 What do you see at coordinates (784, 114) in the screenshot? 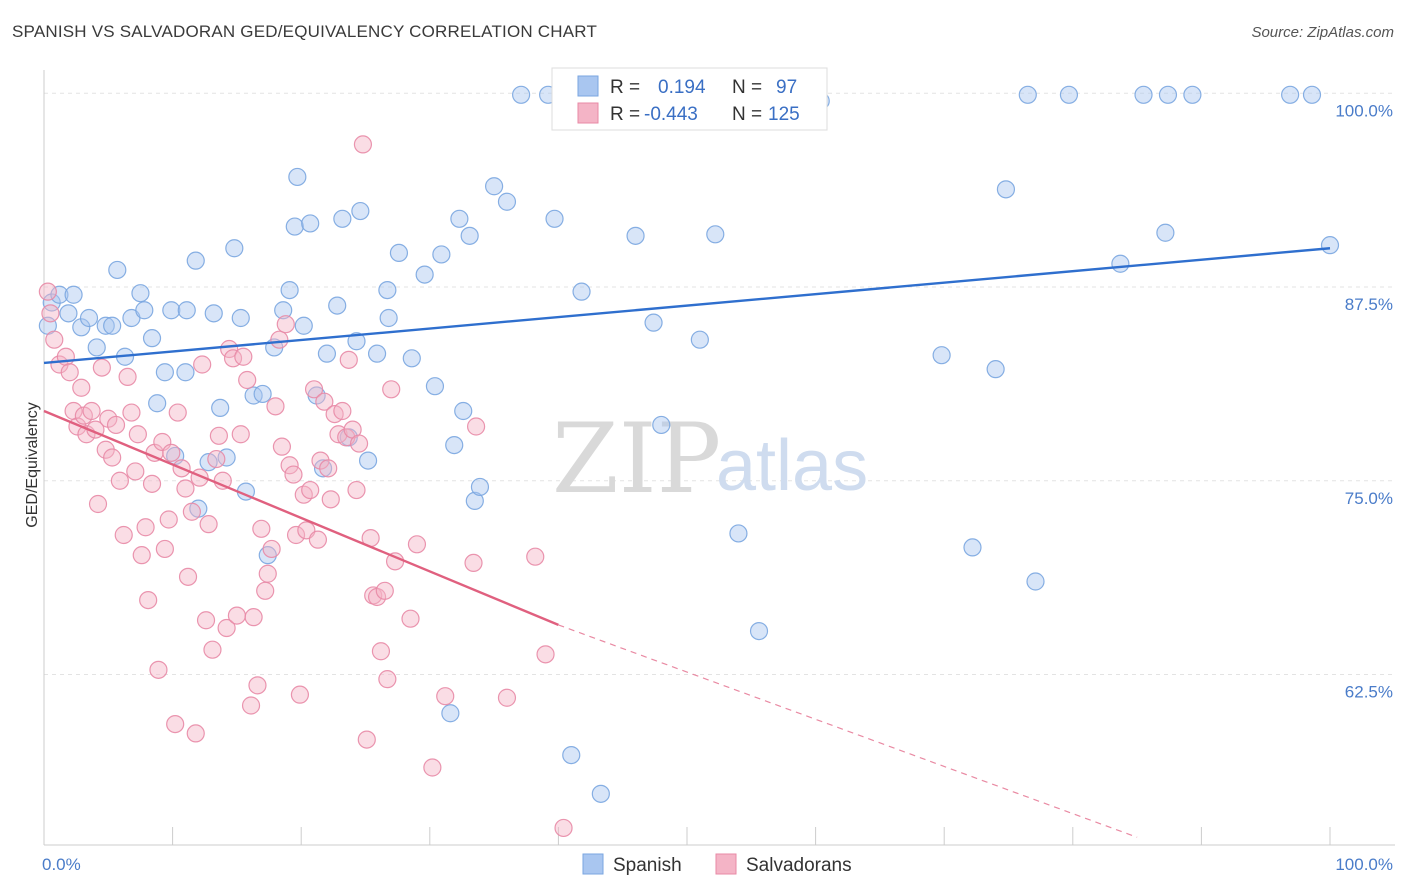
I see `legend-n-value-salvadorans: 125` at bounding box center [784, 114].